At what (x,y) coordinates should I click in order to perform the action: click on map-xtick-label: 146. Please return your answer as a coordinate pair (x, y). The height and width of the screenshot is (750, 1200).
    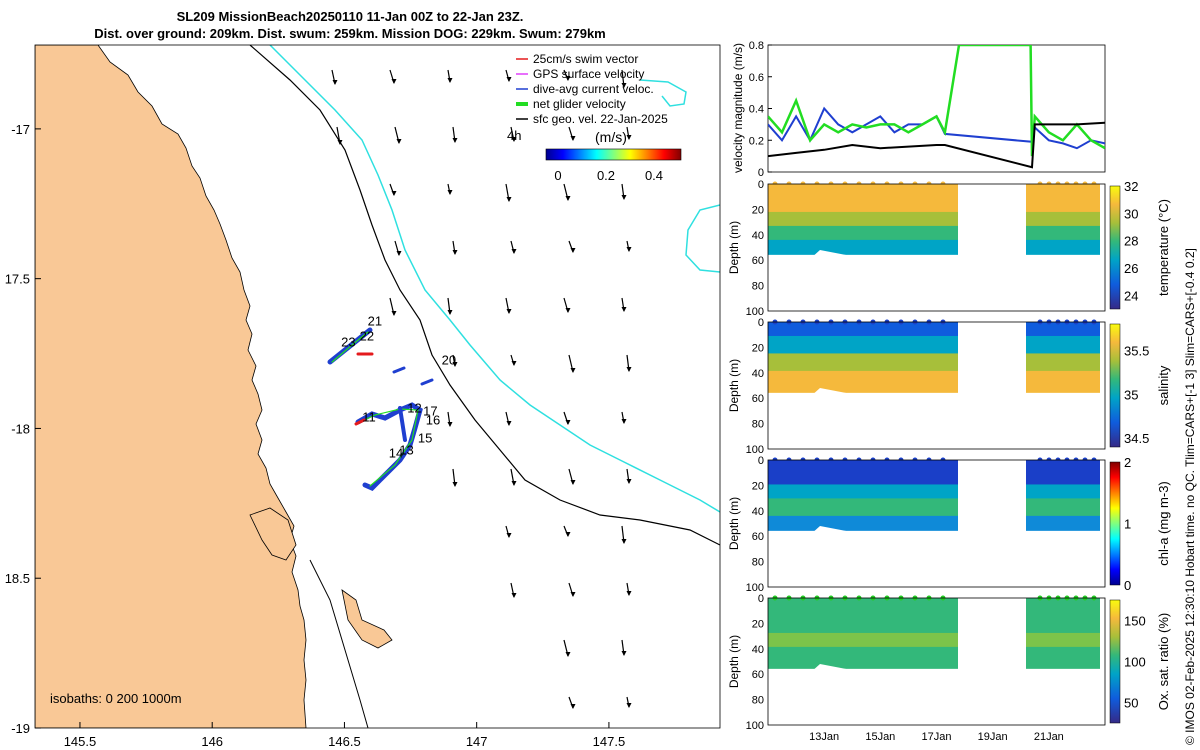
    Looking at the image, I should click on (212, 741).